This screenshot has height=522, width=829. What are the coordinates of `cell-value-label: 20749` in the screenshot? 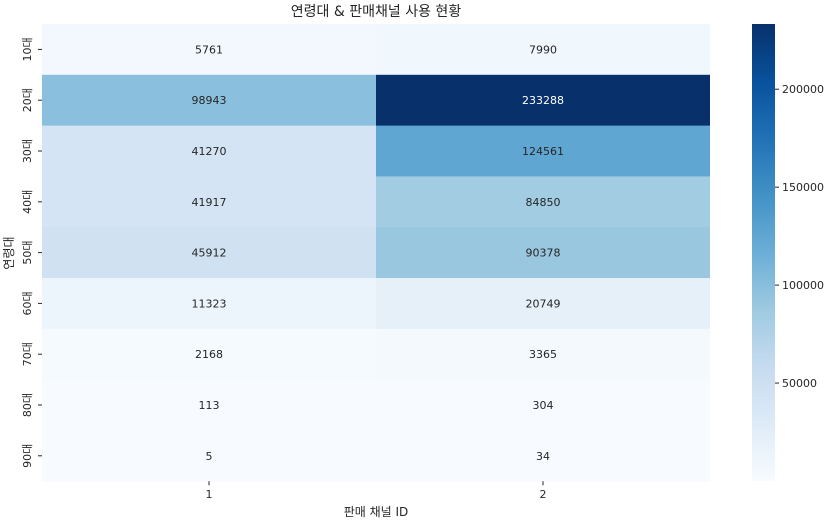 It's located at (543, 303).